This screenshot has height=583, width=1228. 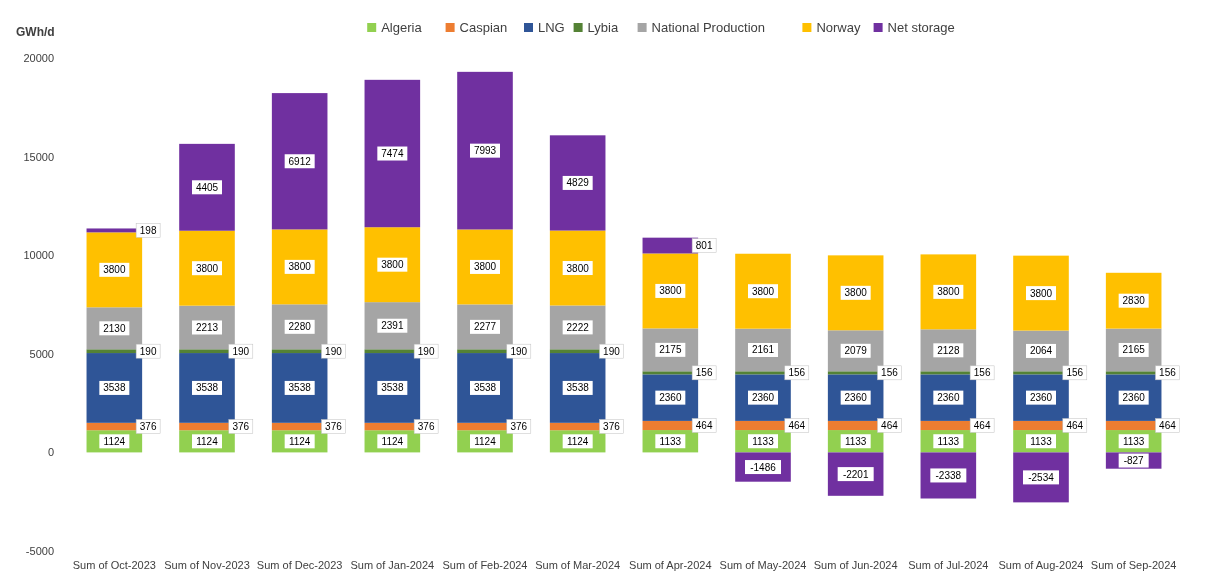 I want to click on data-label: 2391, so click(x=392, y=326).